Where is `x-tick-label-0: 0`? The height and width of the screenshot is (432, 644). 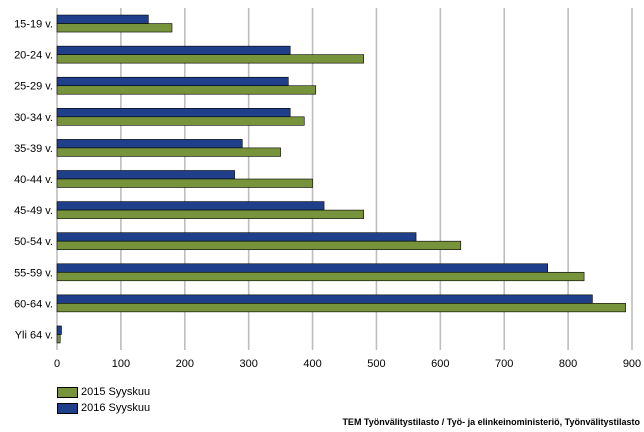
x-tick-label-0: 0 is located at coordinates (57, 364).